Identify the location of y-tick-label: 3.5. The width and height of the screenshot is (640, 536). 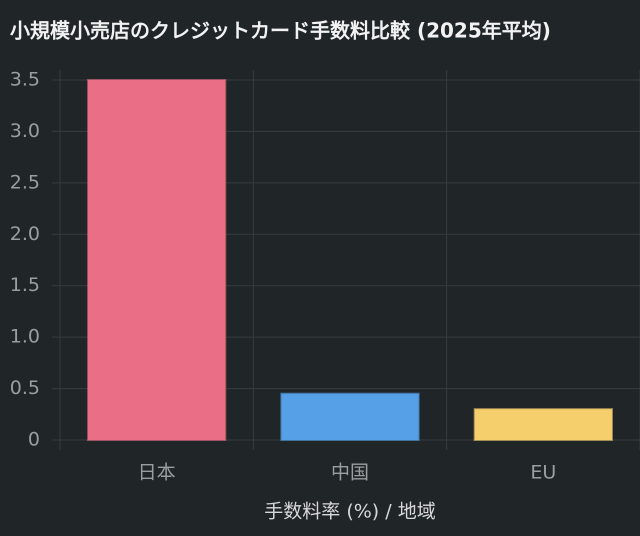
(25, 80).